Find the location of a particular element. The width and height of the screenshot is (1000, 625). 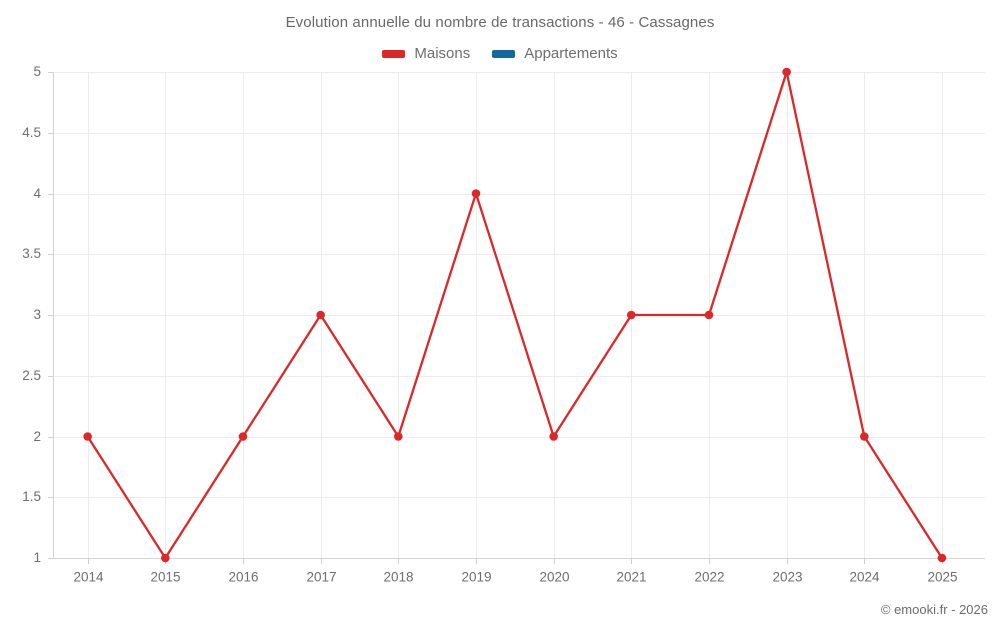

legend-swatch-maisons-icon is located at coordinates (394, 53).